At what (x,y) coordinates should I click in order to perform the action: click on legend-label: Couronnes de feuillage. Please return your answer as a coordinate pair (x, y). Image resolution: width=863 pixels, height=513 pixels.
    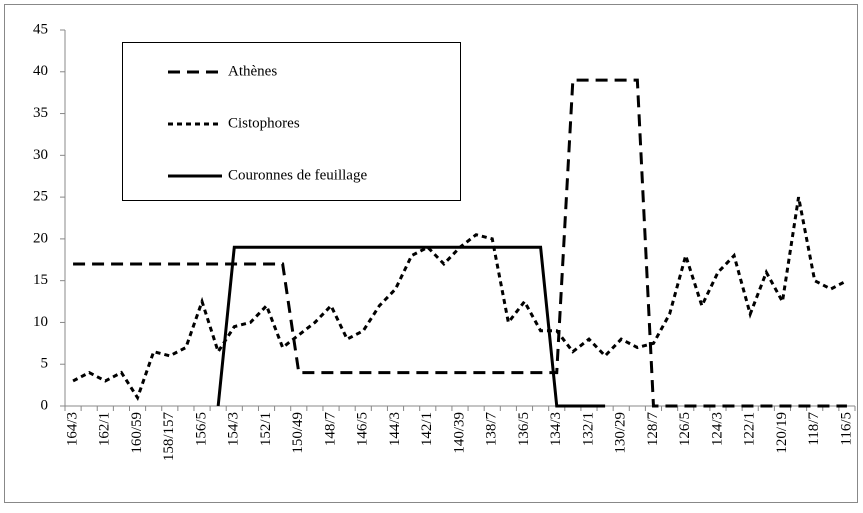
    Looking at the image, I should click on (297, 175).